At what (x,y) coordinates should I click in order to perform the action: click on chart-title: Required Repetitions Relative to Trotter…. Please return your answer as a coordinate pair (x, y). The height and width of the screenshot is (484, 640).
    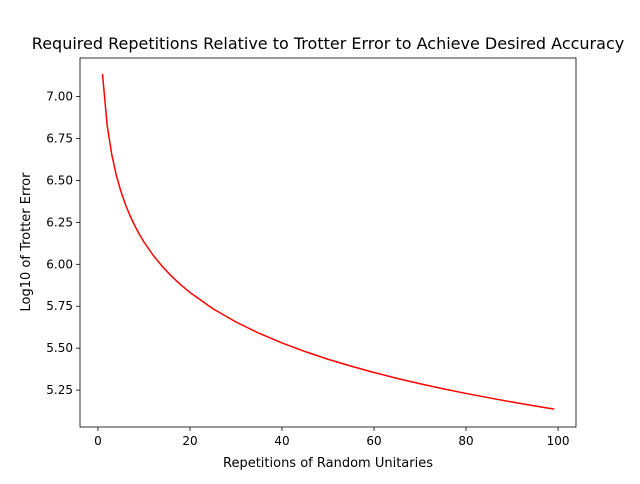
    Looking at the image, I should click on (328, 43).